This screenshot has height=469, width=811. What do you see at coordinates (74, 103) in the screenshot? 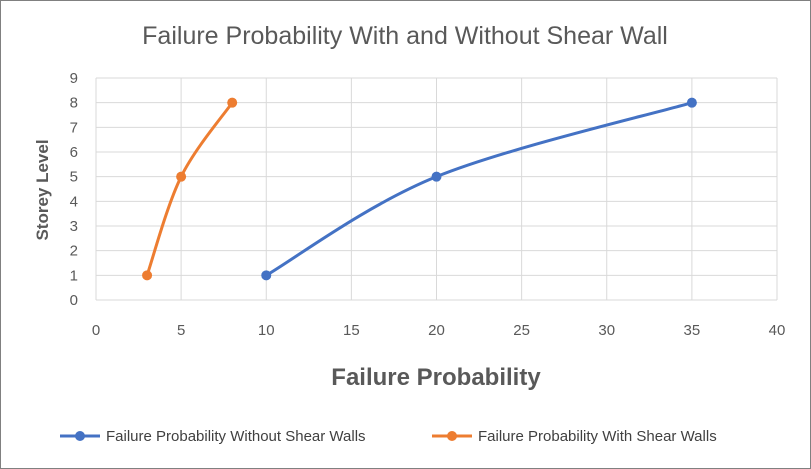
I see `y-tick-label: 8` at bounding box center [74, 103].